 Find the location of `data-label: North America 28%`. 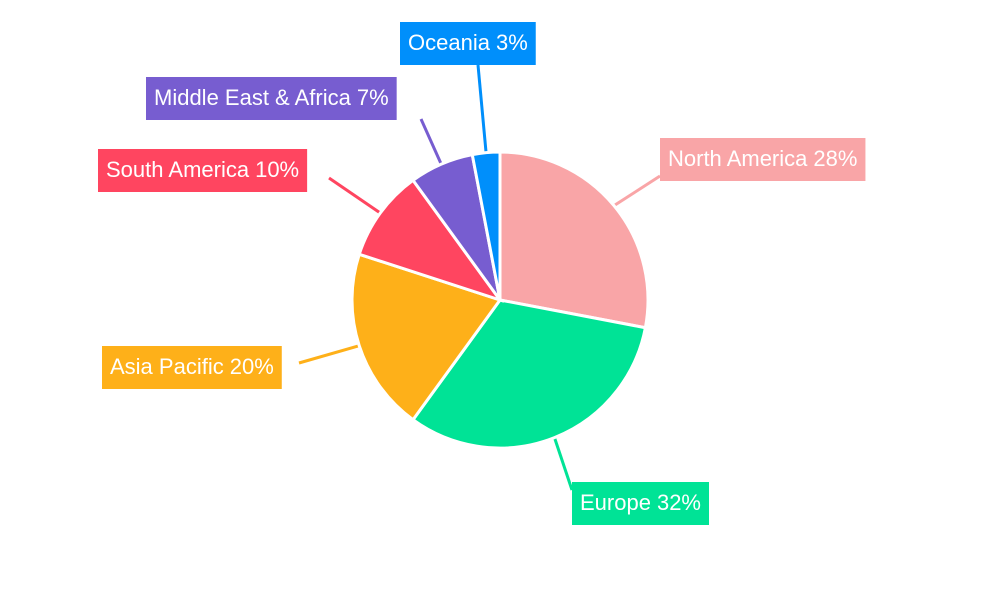

data-label: North America 28% is located at coordinates (763, 159).